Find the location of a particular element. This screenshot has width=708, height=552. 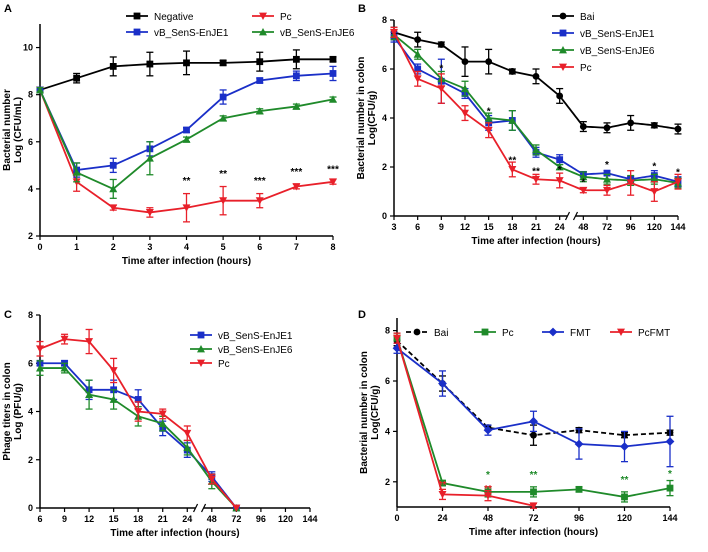

legend-label: vB_SenS-EnJE1 is located at coordinates (255, 336).